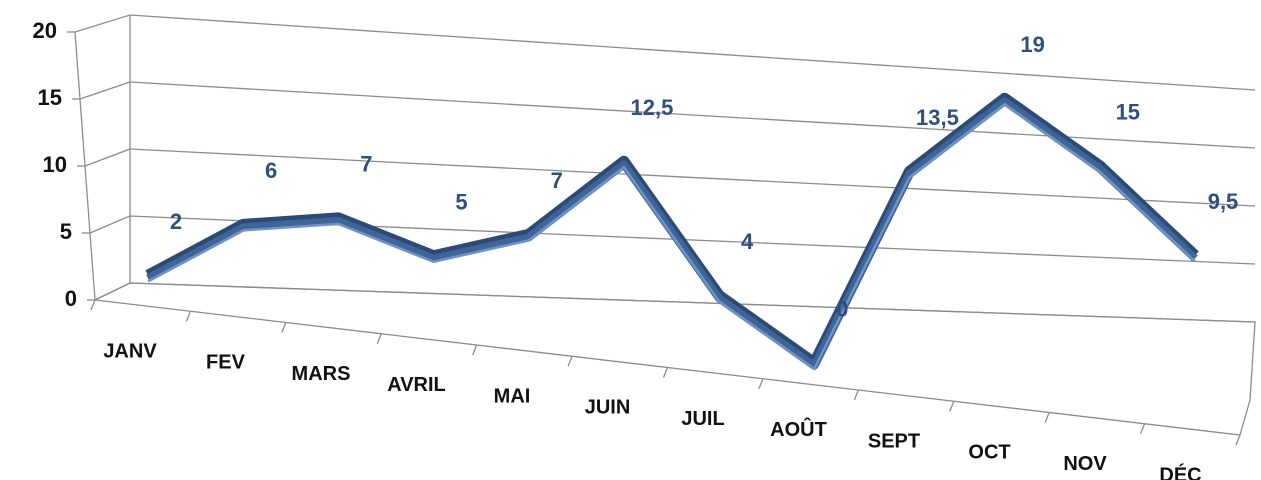 The width and height of the screenshot is (1261, 480). Describe the element at coordinates (937, 117) in the screenshot. I see `value-label: 13,5` at that location.